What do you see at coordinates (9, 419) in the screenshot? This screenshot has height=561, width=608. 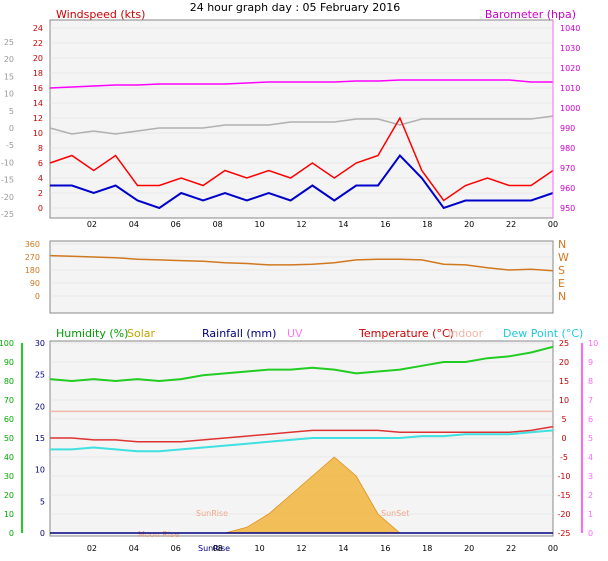 I see `humidity-tick: 60` at bounding box center [9, 419].